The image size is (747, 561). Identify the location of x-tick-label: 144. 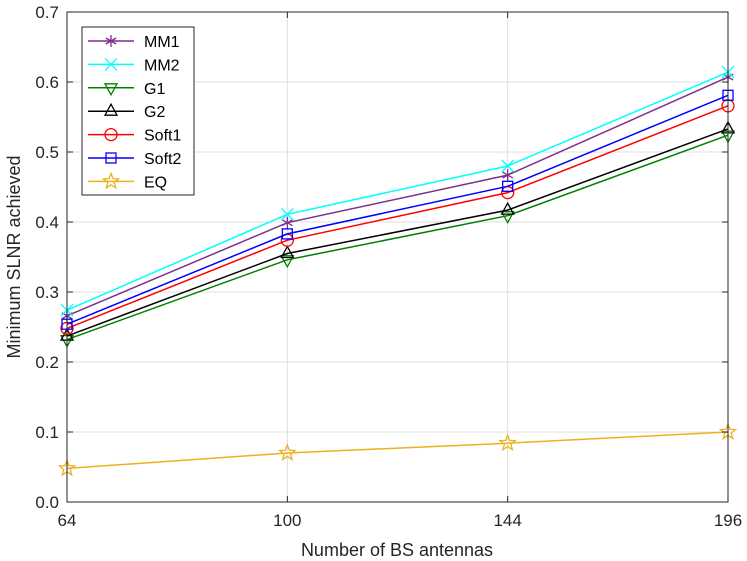
(507, 520).